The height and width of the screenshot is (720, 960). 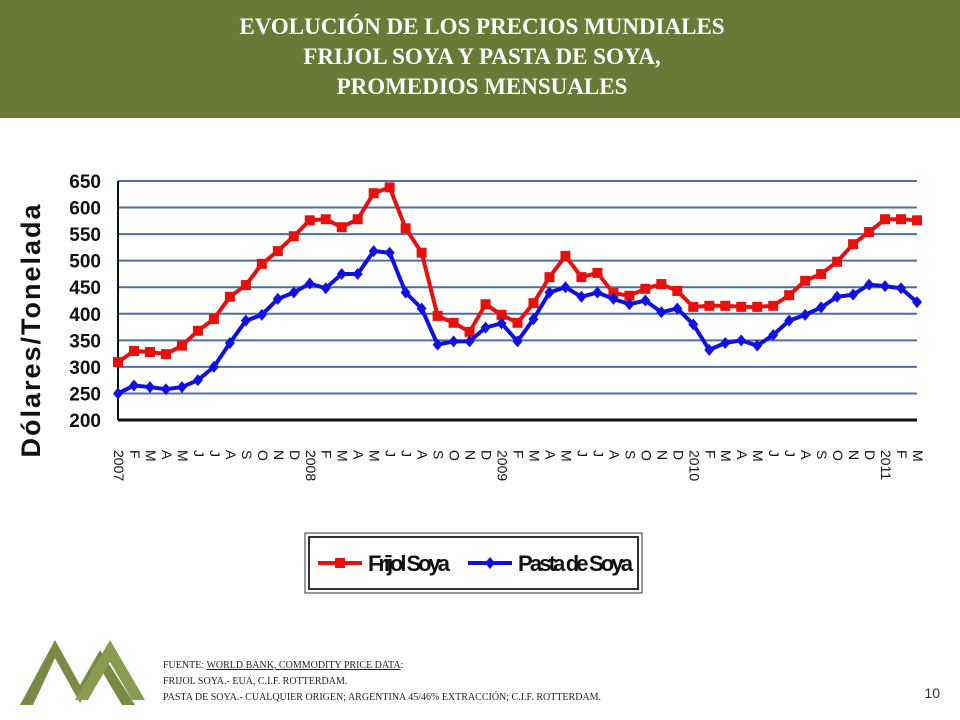 I want to click on title-line: EVOLUCIÓN DE LOS PRECIOS MUNDIALES, so click(x=481, y=26).